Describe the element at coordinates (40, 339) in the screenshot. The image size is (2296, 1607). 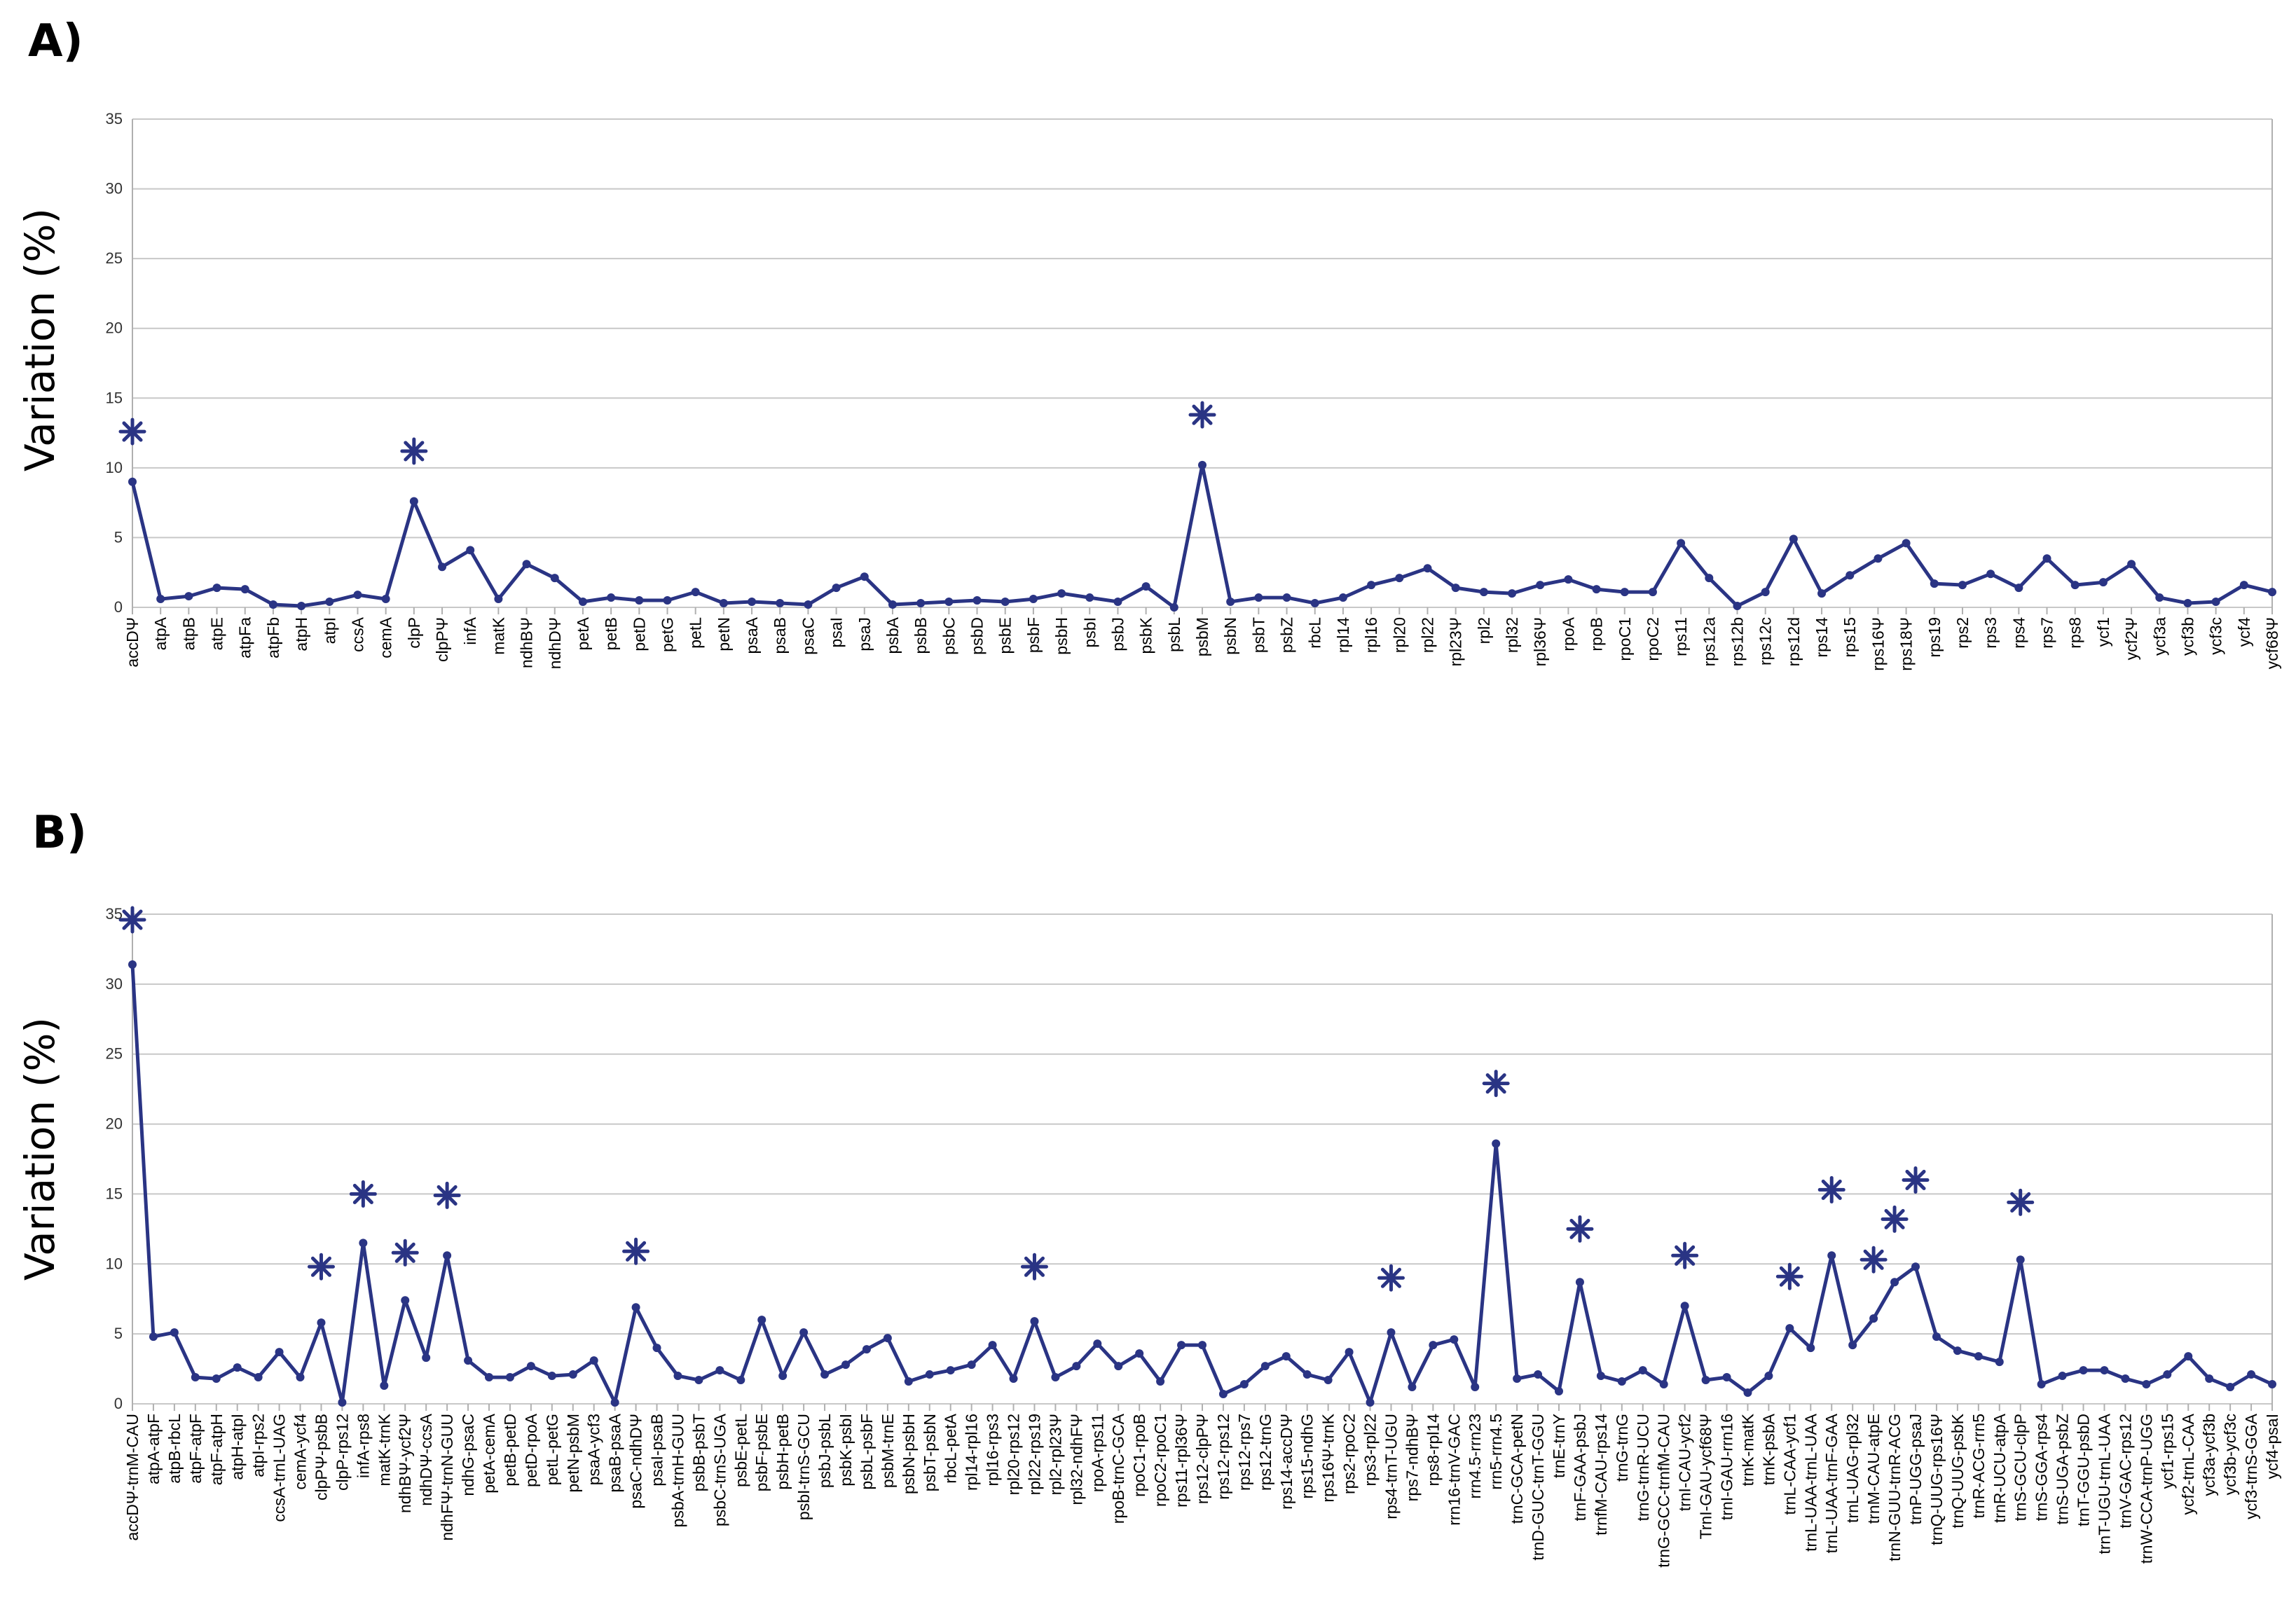
I see `panel-a-y-axis-label: Variation (%)` at that location.